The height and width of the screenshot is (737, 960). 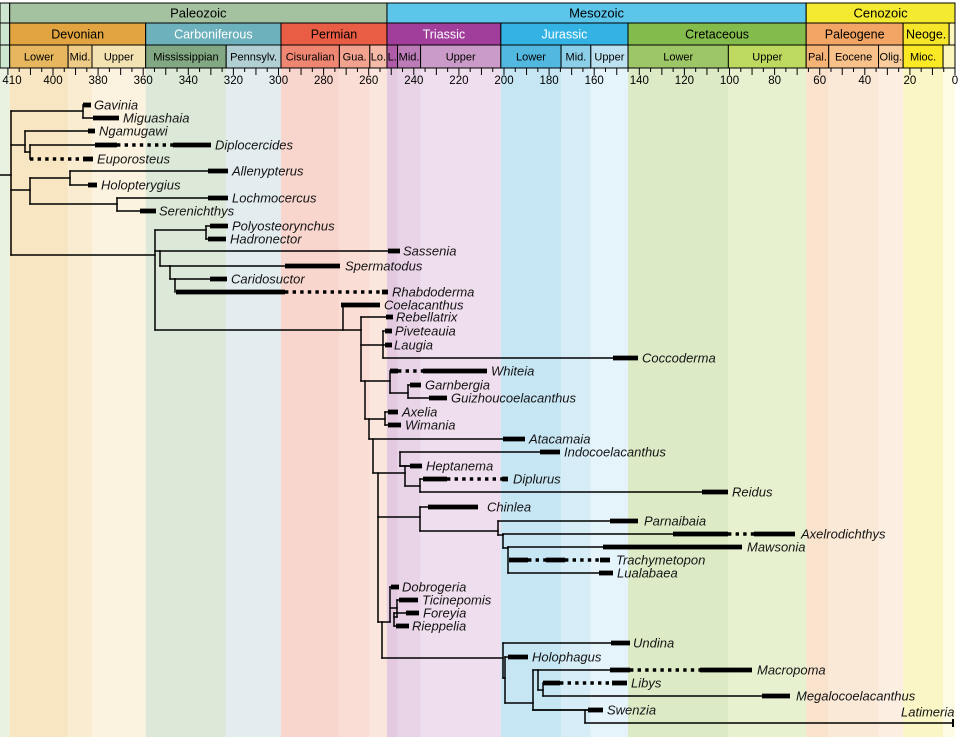 I want to click on period-label: Permian, so click(x=334, y=35).